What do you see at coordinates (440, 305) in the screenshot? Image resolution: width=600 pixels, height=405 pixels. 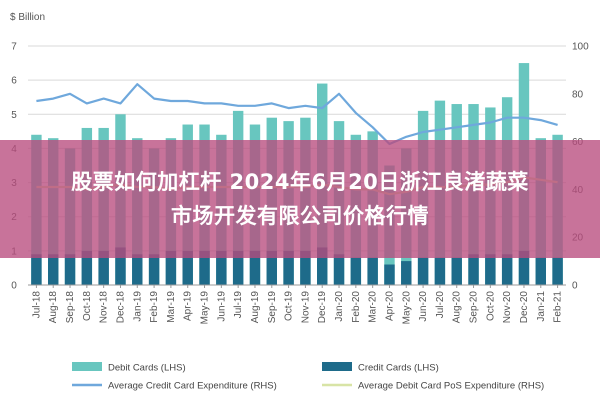 I see `x-tick-label: Jul-20` at bounding box center [440, 305].